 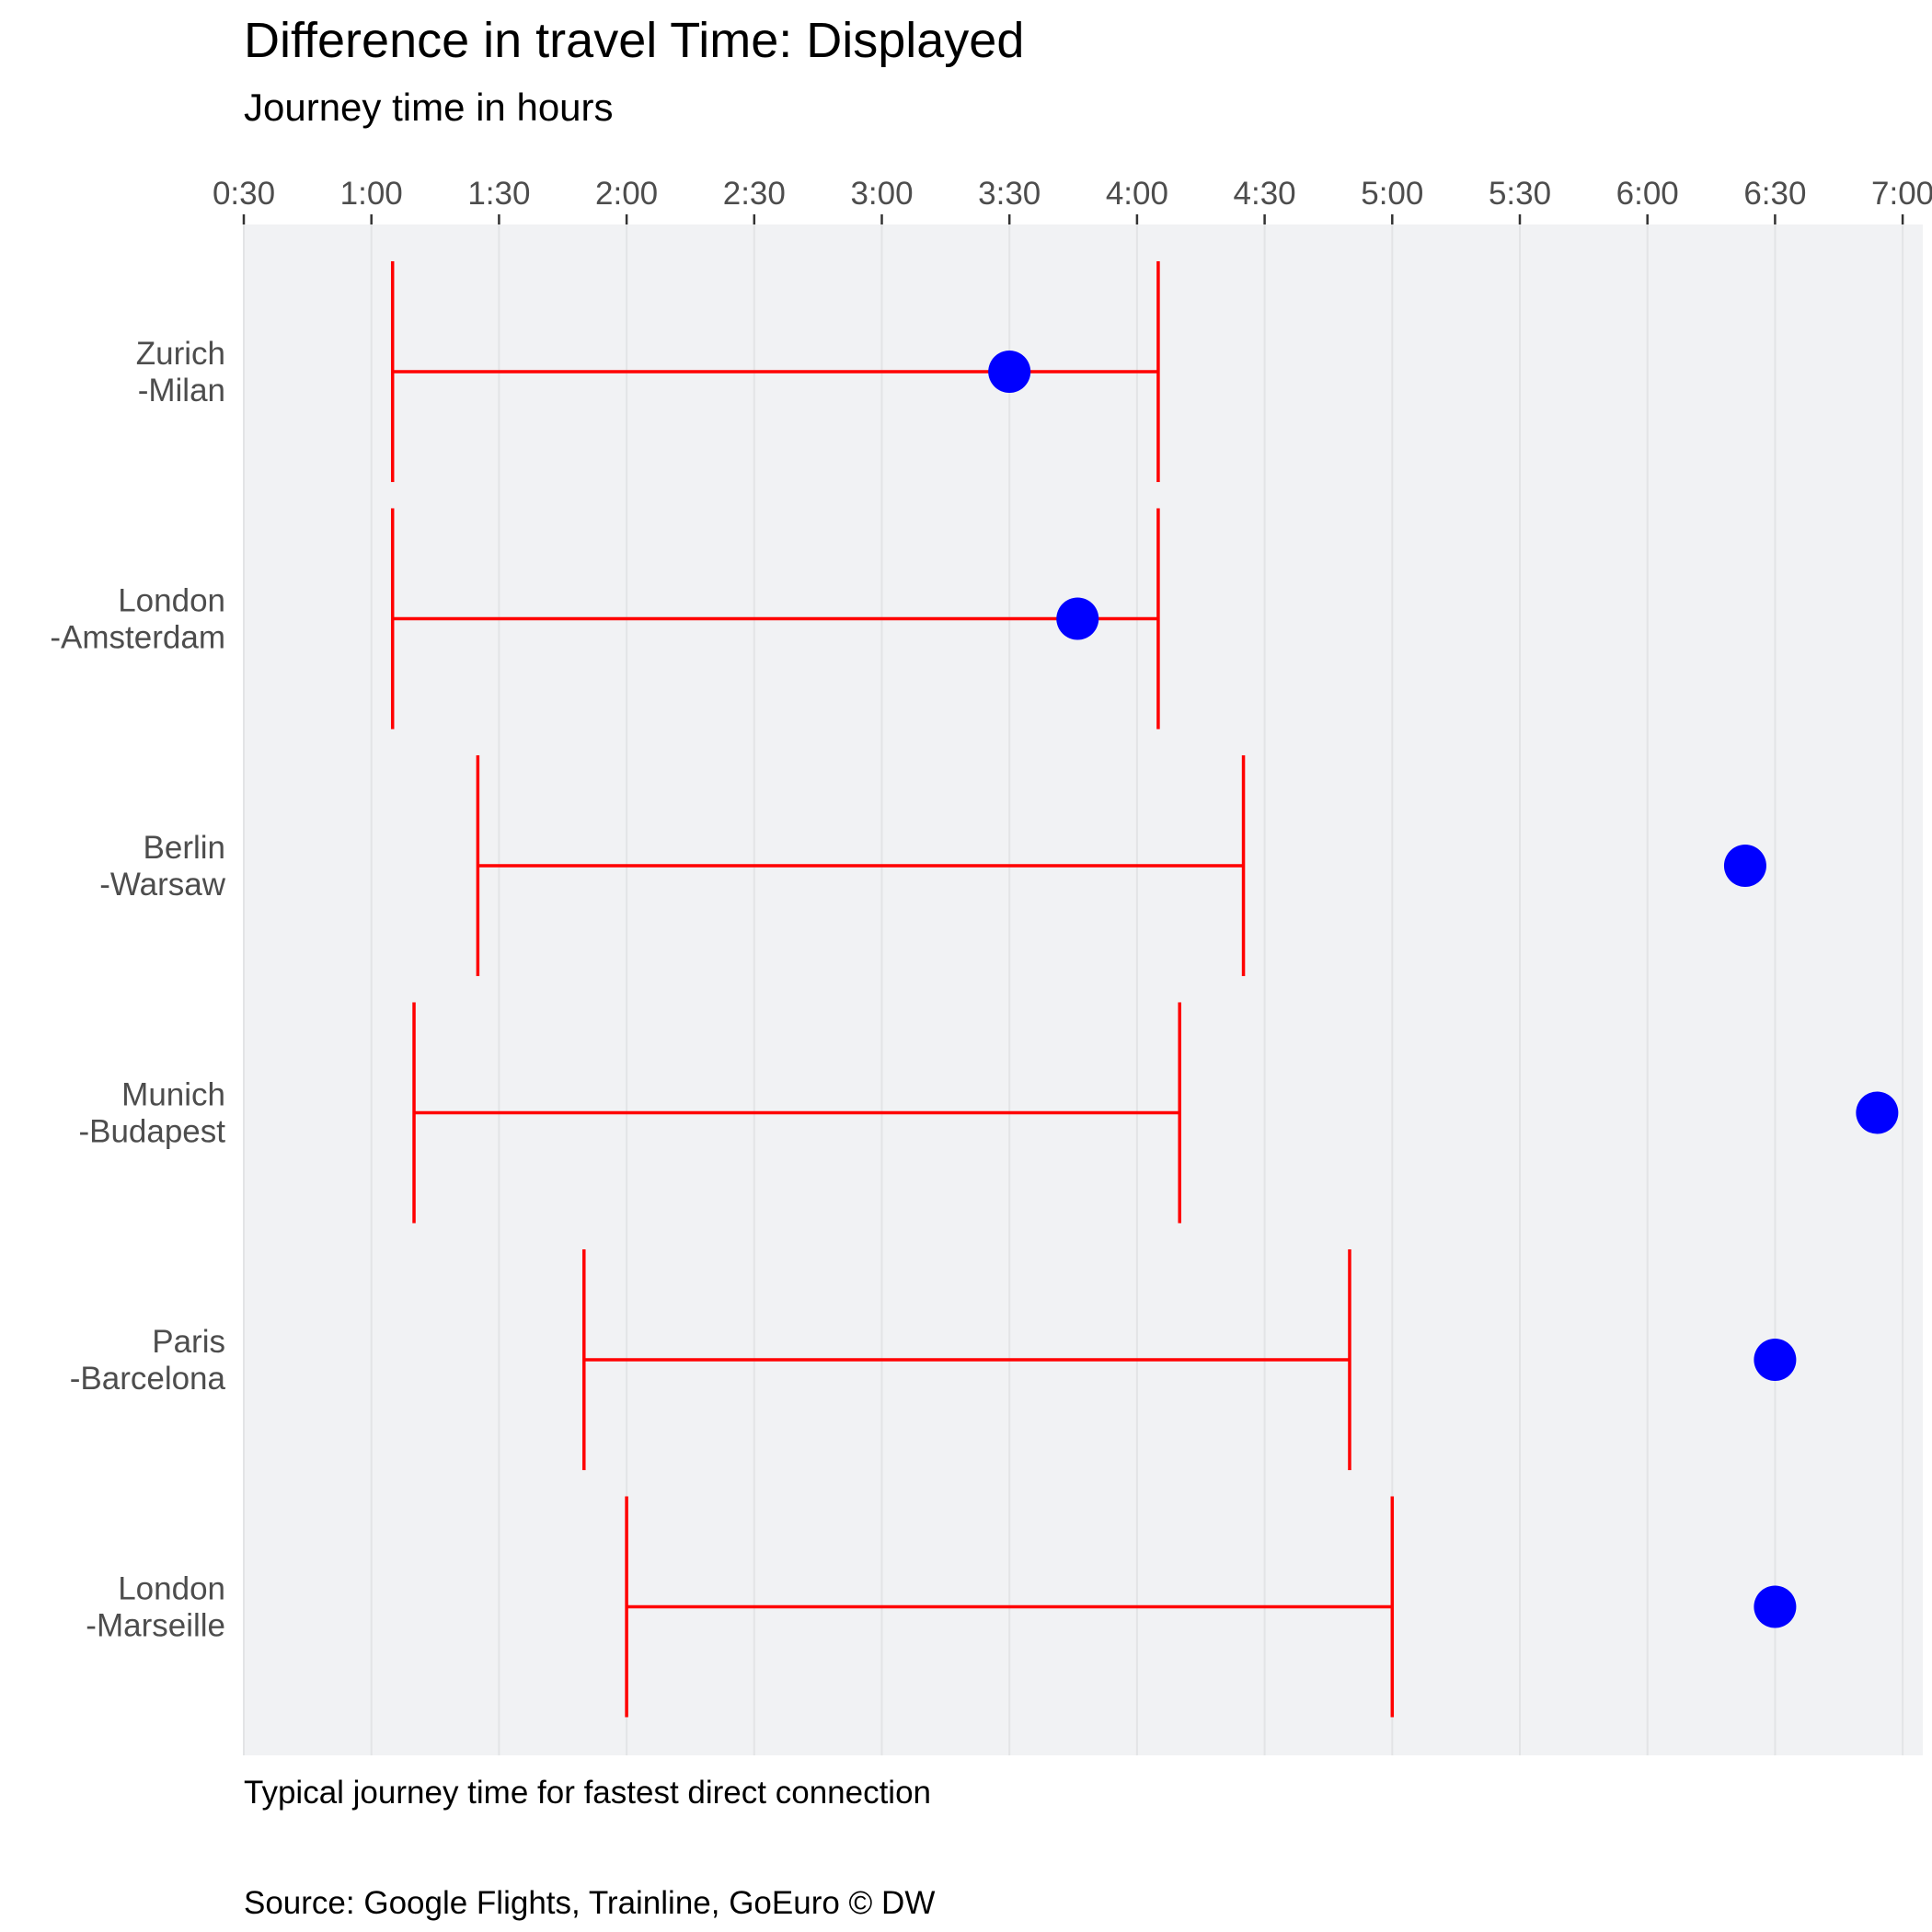 What do you see at coordinates (634, 40) in the screenshot?
I see `chart-title: Difference in travel Time: Displayed` at bounding box center [634, 40].